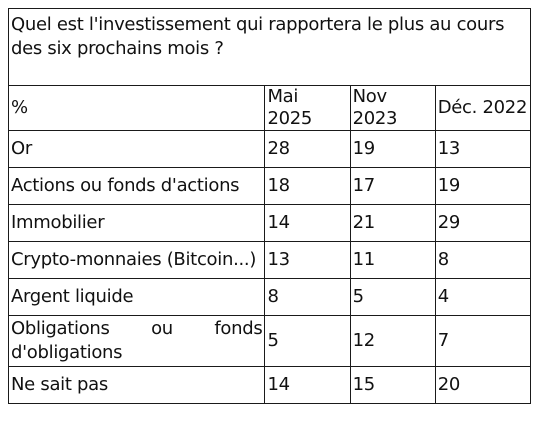 The height and width of the screenshot is (421, 543). I want to click on table-row: Immobilier 14 21 29, so click(269, 223).